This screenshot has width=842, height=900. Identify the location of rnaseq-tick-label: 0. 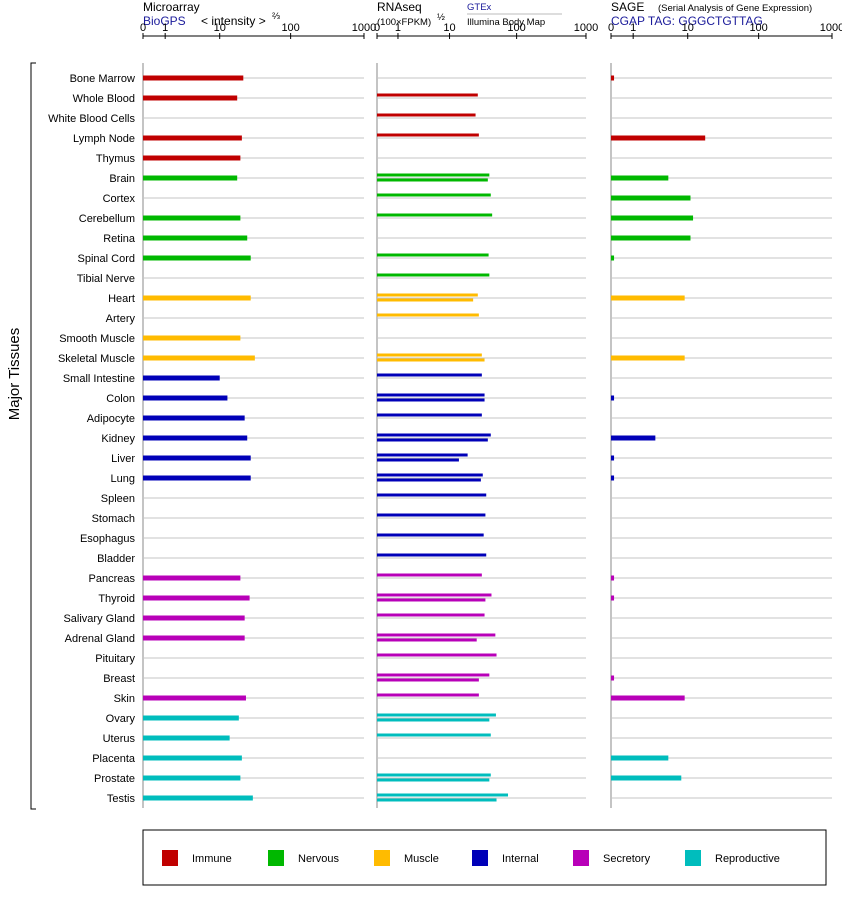
(377, 28).